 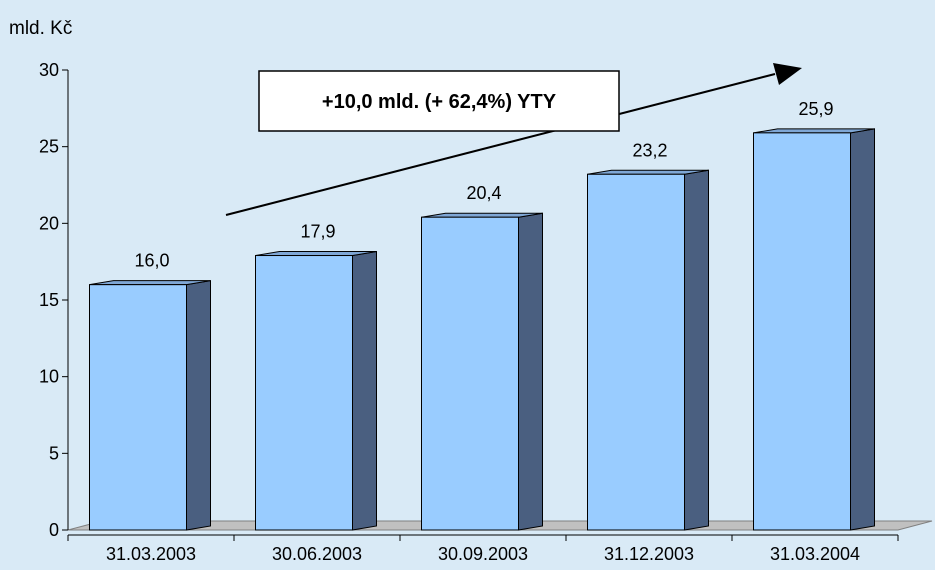 What do you see at coordinates (49, 70) in the screenshot?
I see `y-tick-label: 30` at bounding box center [49, 70].